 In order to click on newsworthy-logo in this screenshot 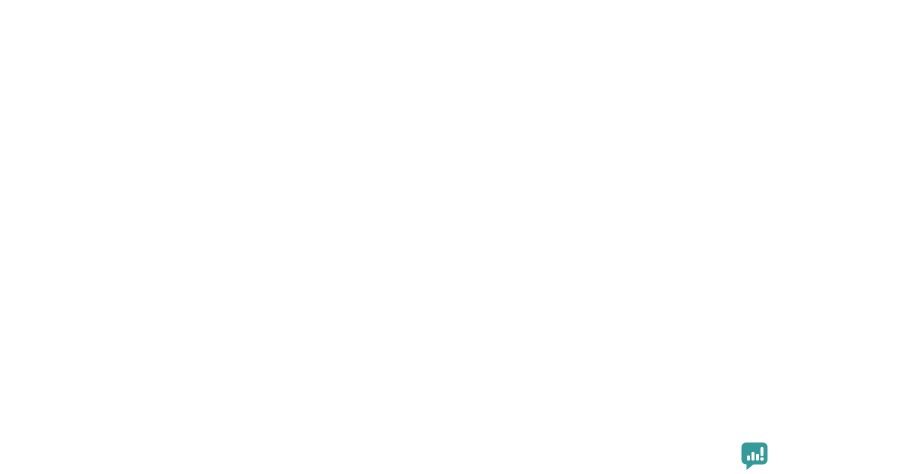, I will do `click(758, 455)`.